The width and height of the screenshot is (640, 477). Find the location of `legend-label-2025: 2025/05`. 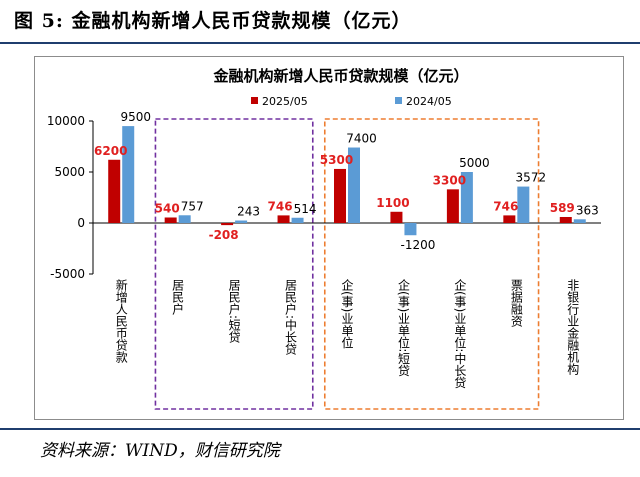

legend-label-2025: 2025/05 is located at coordinates (285, 101).